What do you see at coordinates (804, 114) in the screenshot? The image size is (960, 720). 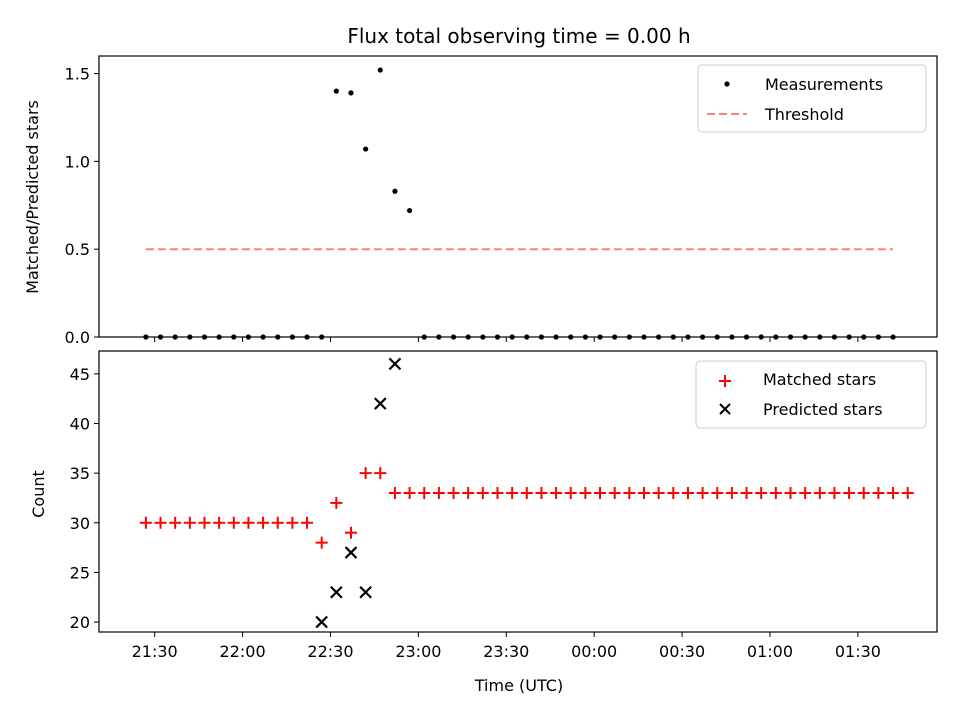 I see `legend-threshold-label: Threshold` at bounding box center [804, 114].